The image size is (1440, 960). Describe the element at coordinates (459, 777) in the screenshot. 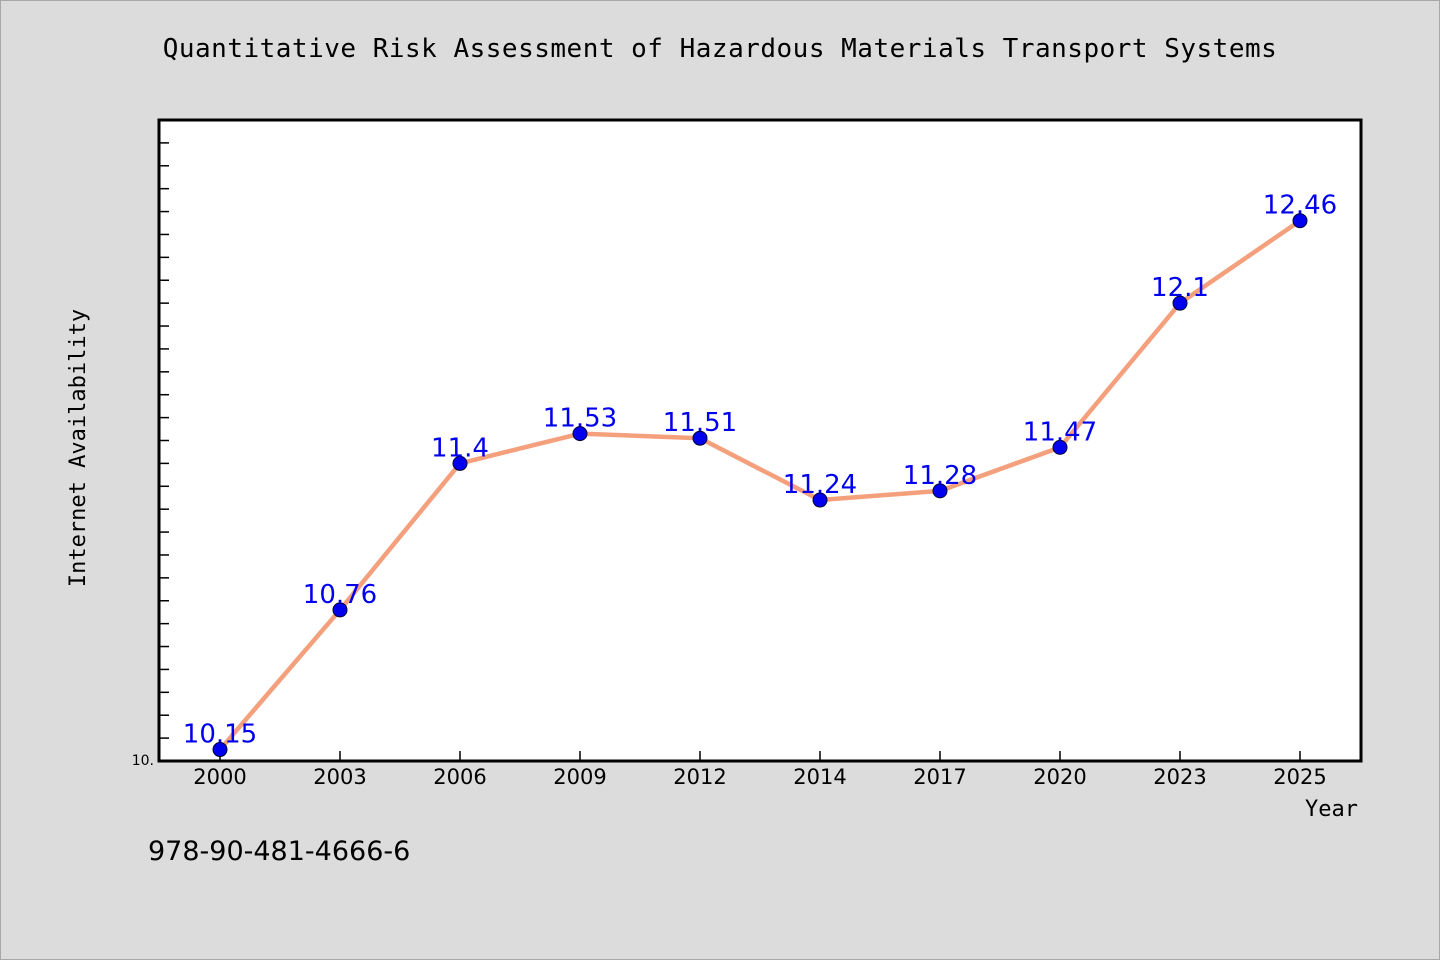

I see `x-tick-label: 2006` at that location.